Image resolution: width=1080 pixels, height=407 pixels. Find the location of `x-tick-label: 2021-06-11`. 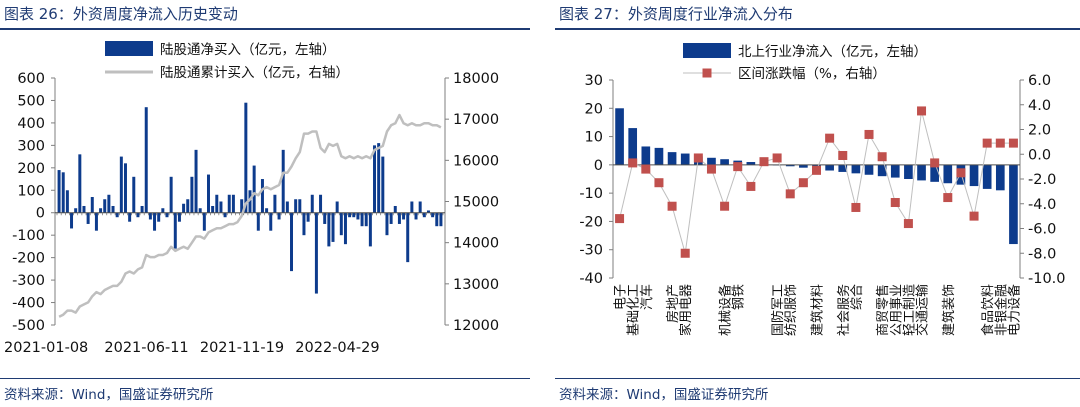

x-tick-label: 2021-06-11 is located at coordinates (146, 348).